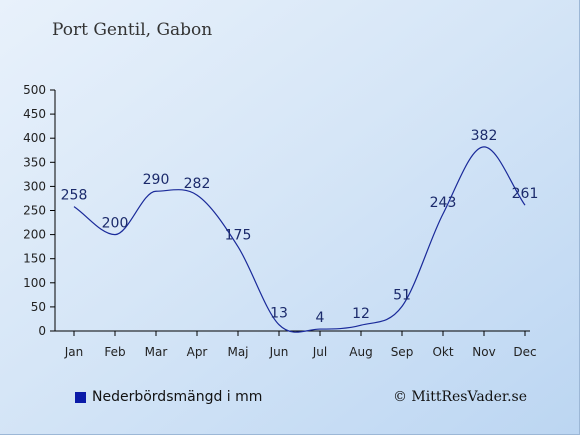  What do you see at coordinates (34, 235) in the screenshot?
I see `y-tick-label: 200` at bounding box center [34, 235].